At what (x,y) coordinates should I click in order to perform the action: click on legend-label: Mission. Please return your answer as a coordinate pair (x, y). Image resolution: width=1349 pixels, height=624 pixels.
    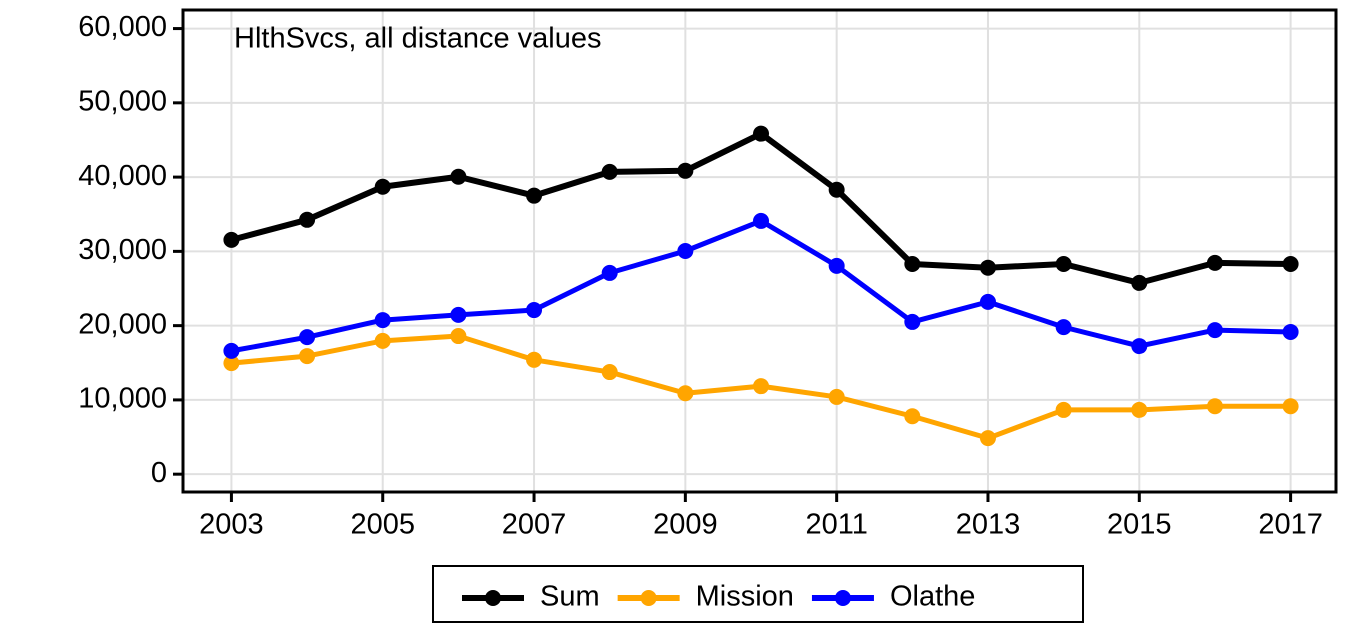
    Looking at the image, I should click on (745, 597).